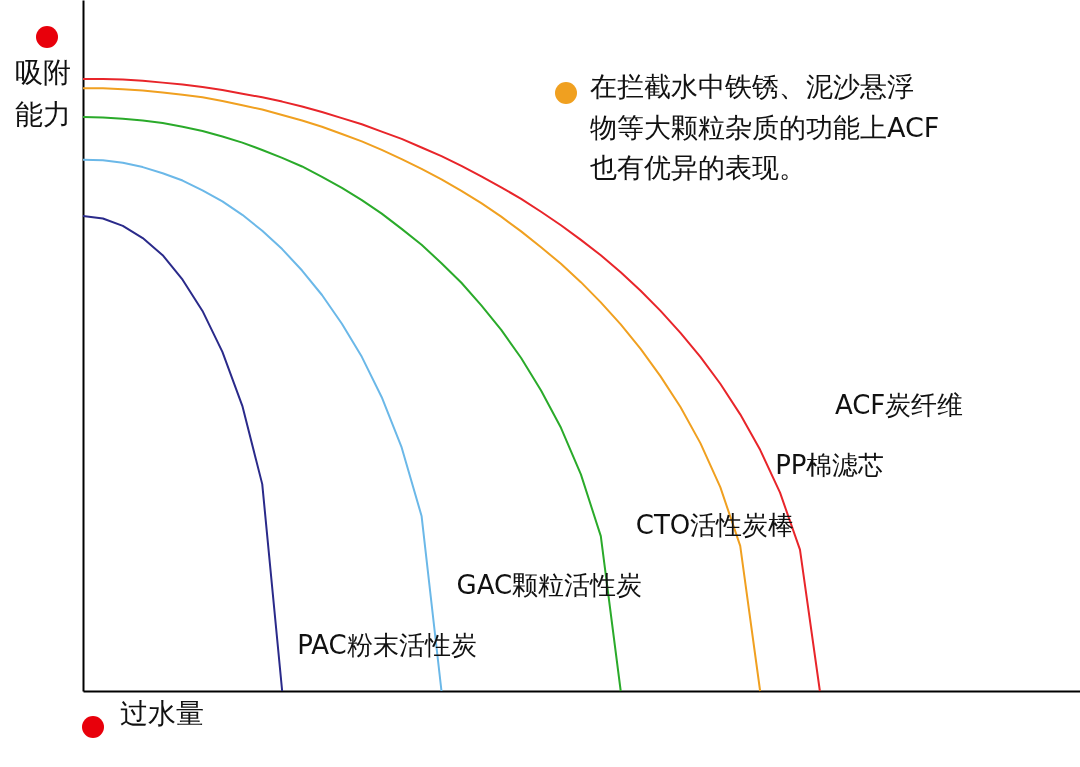 The height and width of the screenshot is (767, 1080). Describe the element at coordinates (899, 405) in the screenshot. I see `text: ACF炭纤维` at that location.